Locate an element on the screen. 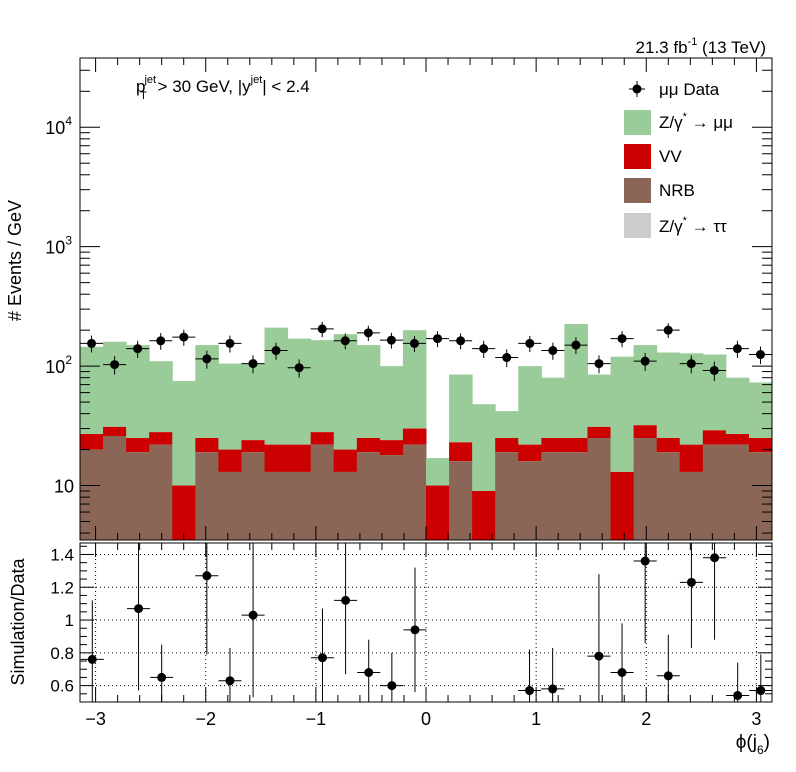  x-axis-label: ϕ(j6) is located at coordinates (753, 744).